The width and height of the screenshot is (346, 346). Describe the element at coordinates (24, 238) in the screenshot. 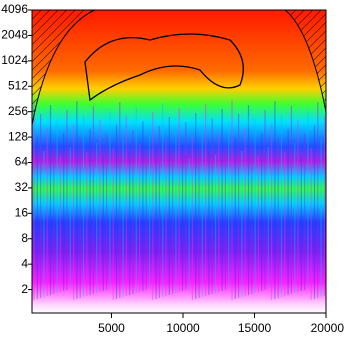

I see `y-tick-label: 8` at that location.